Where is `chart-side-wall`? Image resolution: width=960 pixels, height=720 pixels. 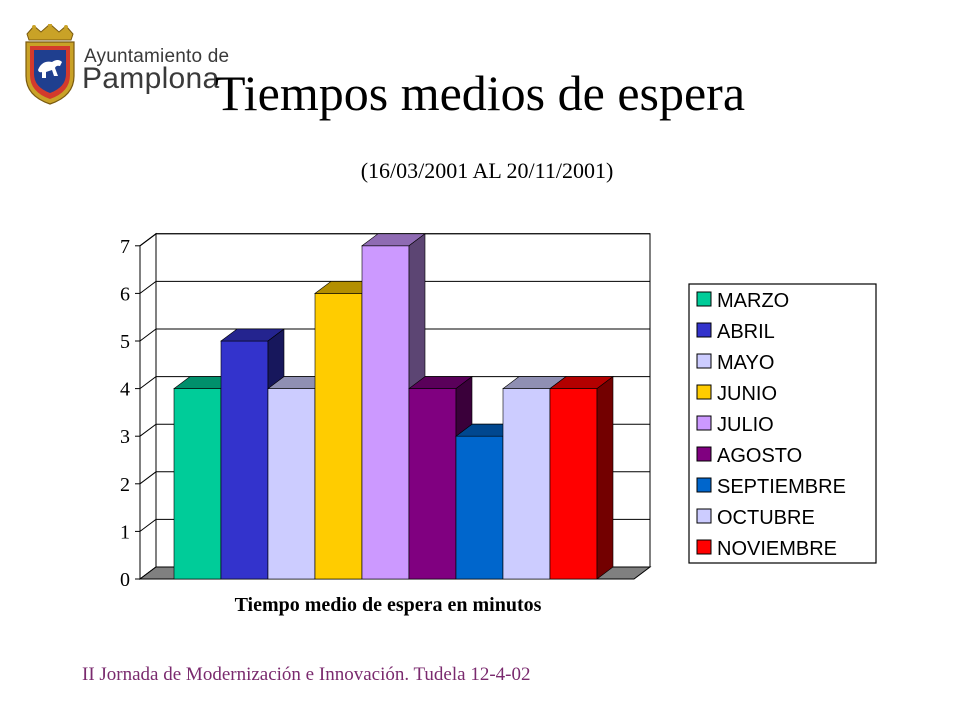 chart-side-wall is located at coordinates (148, 406).